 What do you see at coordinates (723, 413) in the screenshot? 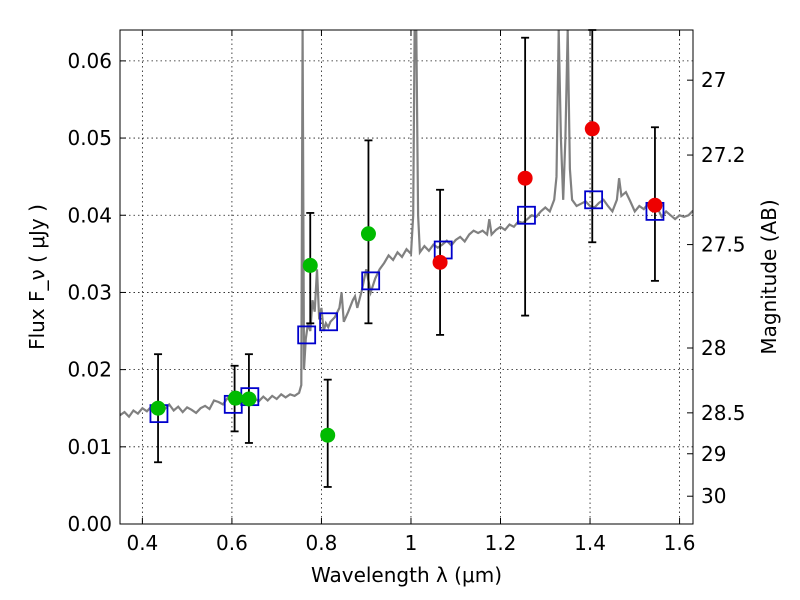
I see `right-tick-label: 28.5` at bounding box center [723, 413].